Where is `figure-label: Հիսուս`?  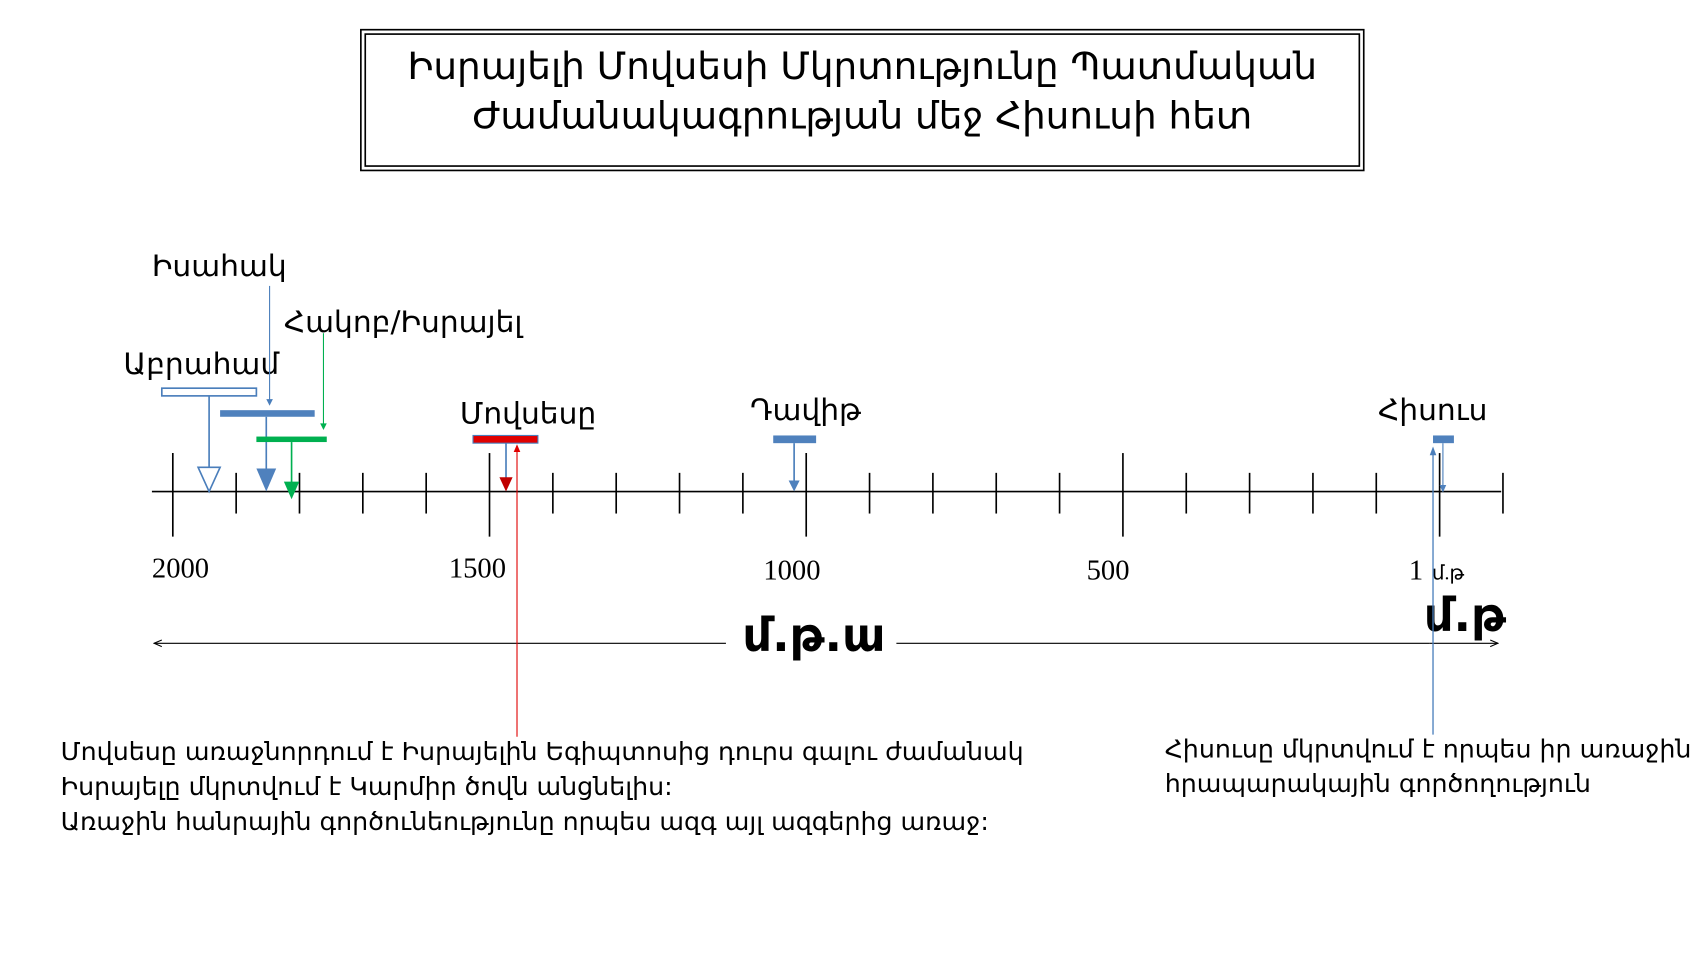 figure-label: Հիսուս is located at coordinates (1432, 410).